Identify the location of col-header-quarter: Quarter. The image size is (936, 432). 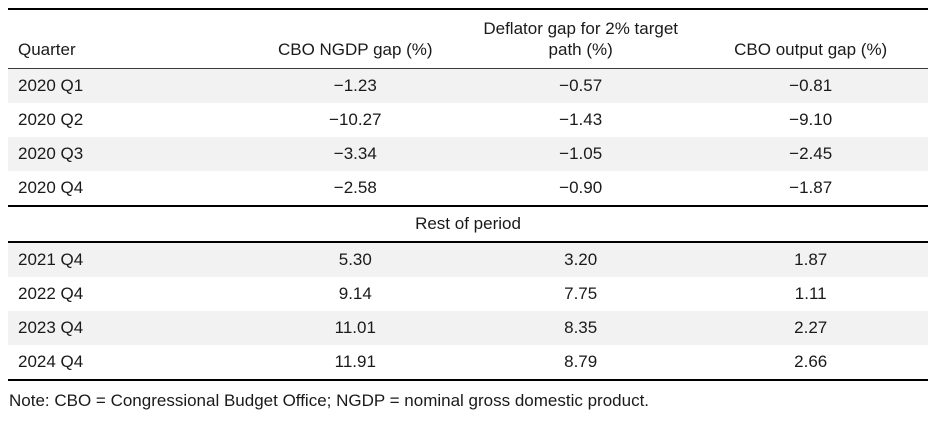
(125, 39).